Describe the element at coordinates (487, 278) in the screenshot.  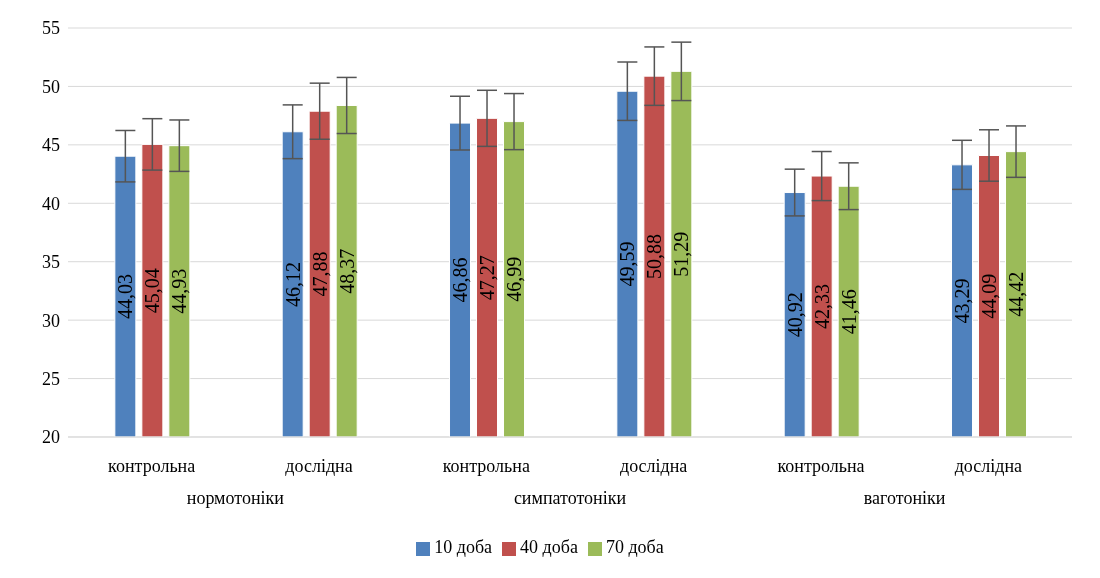
I see `data-label: 47,27` at that location.